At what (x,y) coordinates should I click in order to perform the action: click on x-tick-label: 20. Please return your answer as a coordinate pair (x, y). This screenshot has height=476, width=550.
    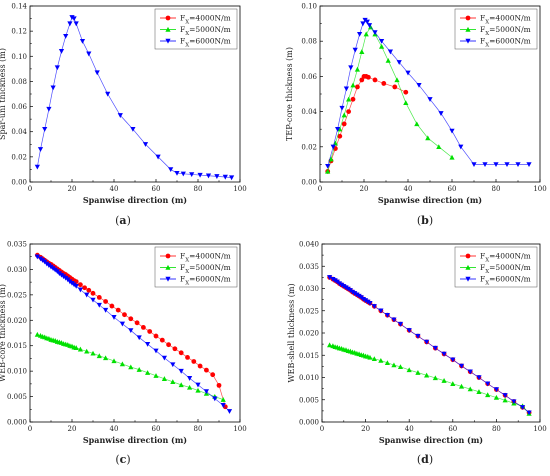
    Looking at the image, I should click on (364, 189).